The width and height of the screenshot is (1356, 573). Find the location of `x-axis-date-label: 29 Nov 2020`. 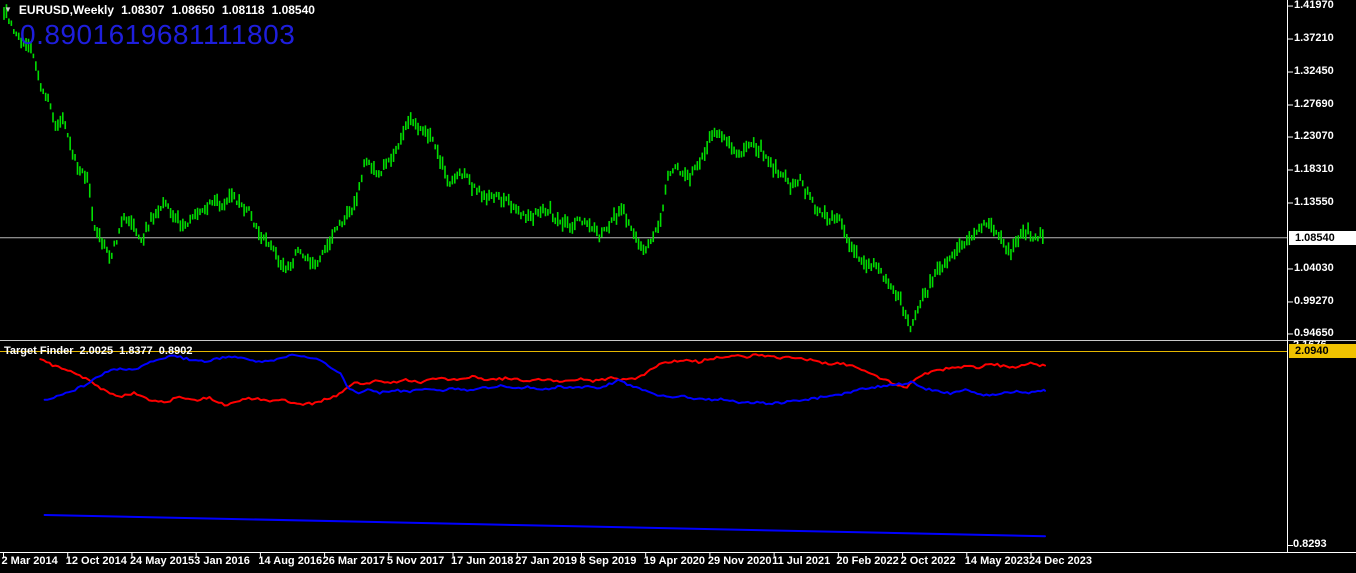

x-axis-date-label: 29 Nov 2020 is located at coordinates (739, 561).